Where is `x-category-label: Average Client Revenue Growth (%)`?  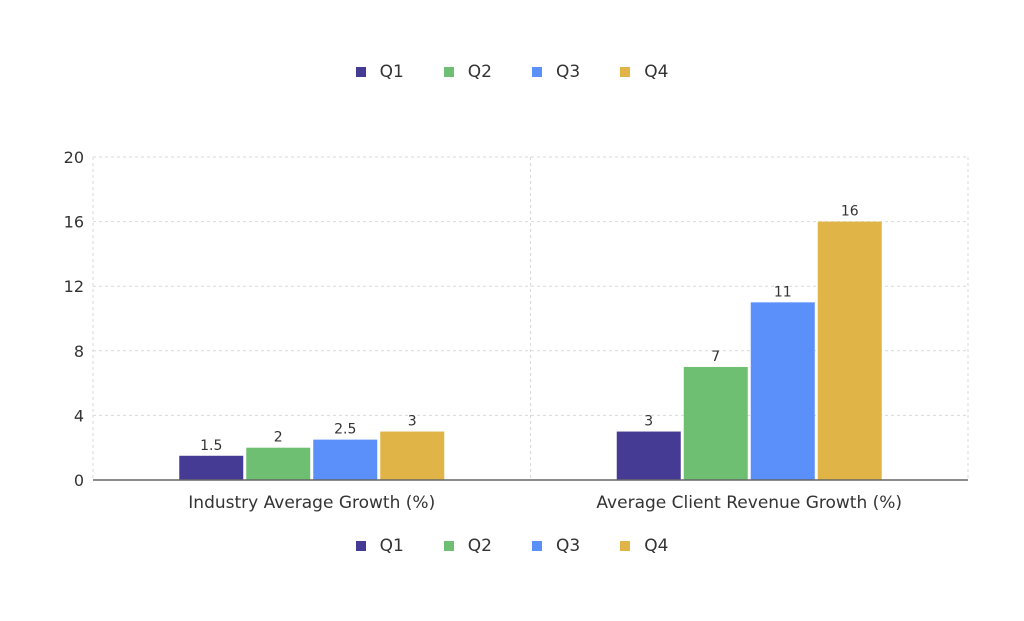 x-category-label: Average Client Revenue Growth (%) is located at coordinates (749, 503).